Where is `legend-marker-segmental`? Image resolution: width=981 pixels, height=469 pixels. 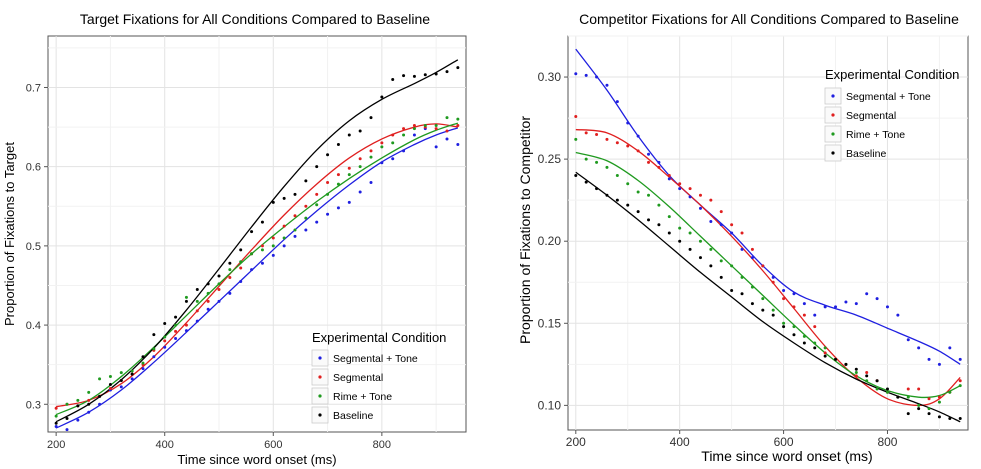
legend-marker-segmental is located at coordinates (833, 115).